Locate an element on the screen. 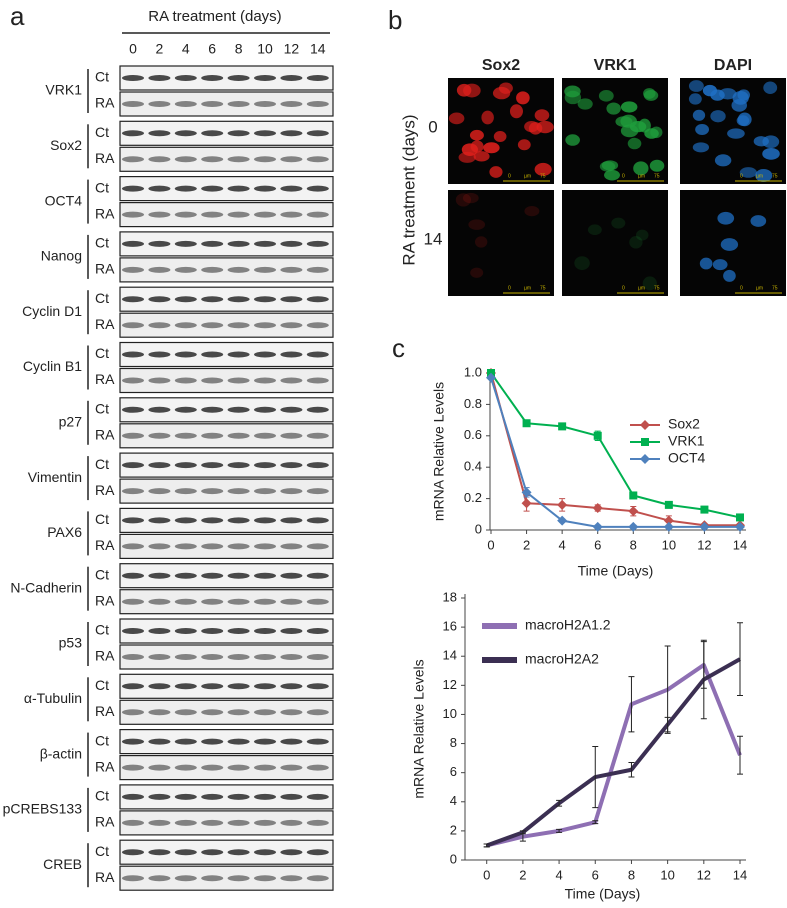 Image resolution: width=787 pixels, height=908 pixels. row-axis-label: RA treatment (days) is located at coordinates (408, 189).